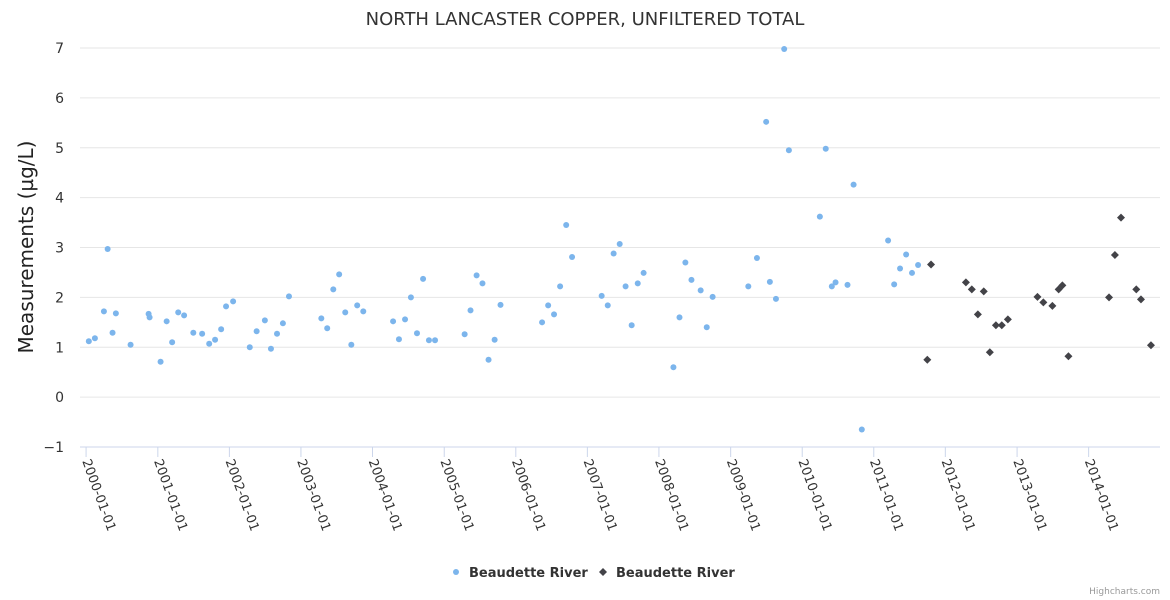  What do you see at coordinates (1124, 592) in the screenshot?
I see `credits-link: Highcharts.com` at bounding box center [1124, 592].